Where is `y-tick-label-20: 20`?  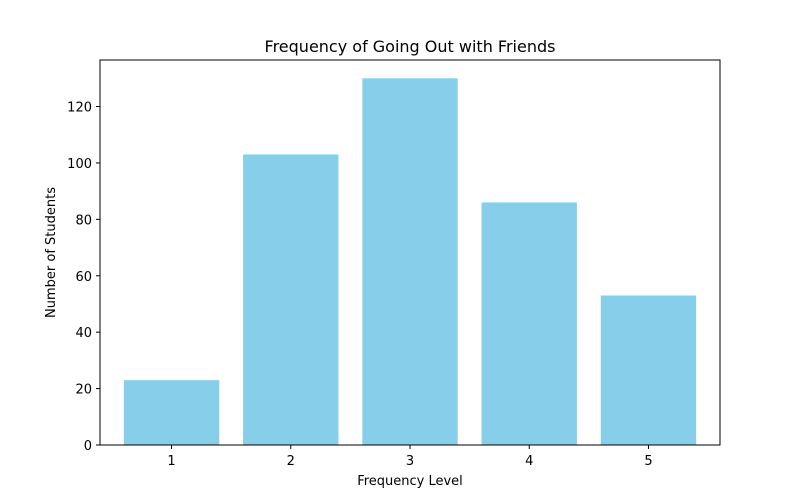
y-tick-label-20: 20 is located at coordinates (83, 390).